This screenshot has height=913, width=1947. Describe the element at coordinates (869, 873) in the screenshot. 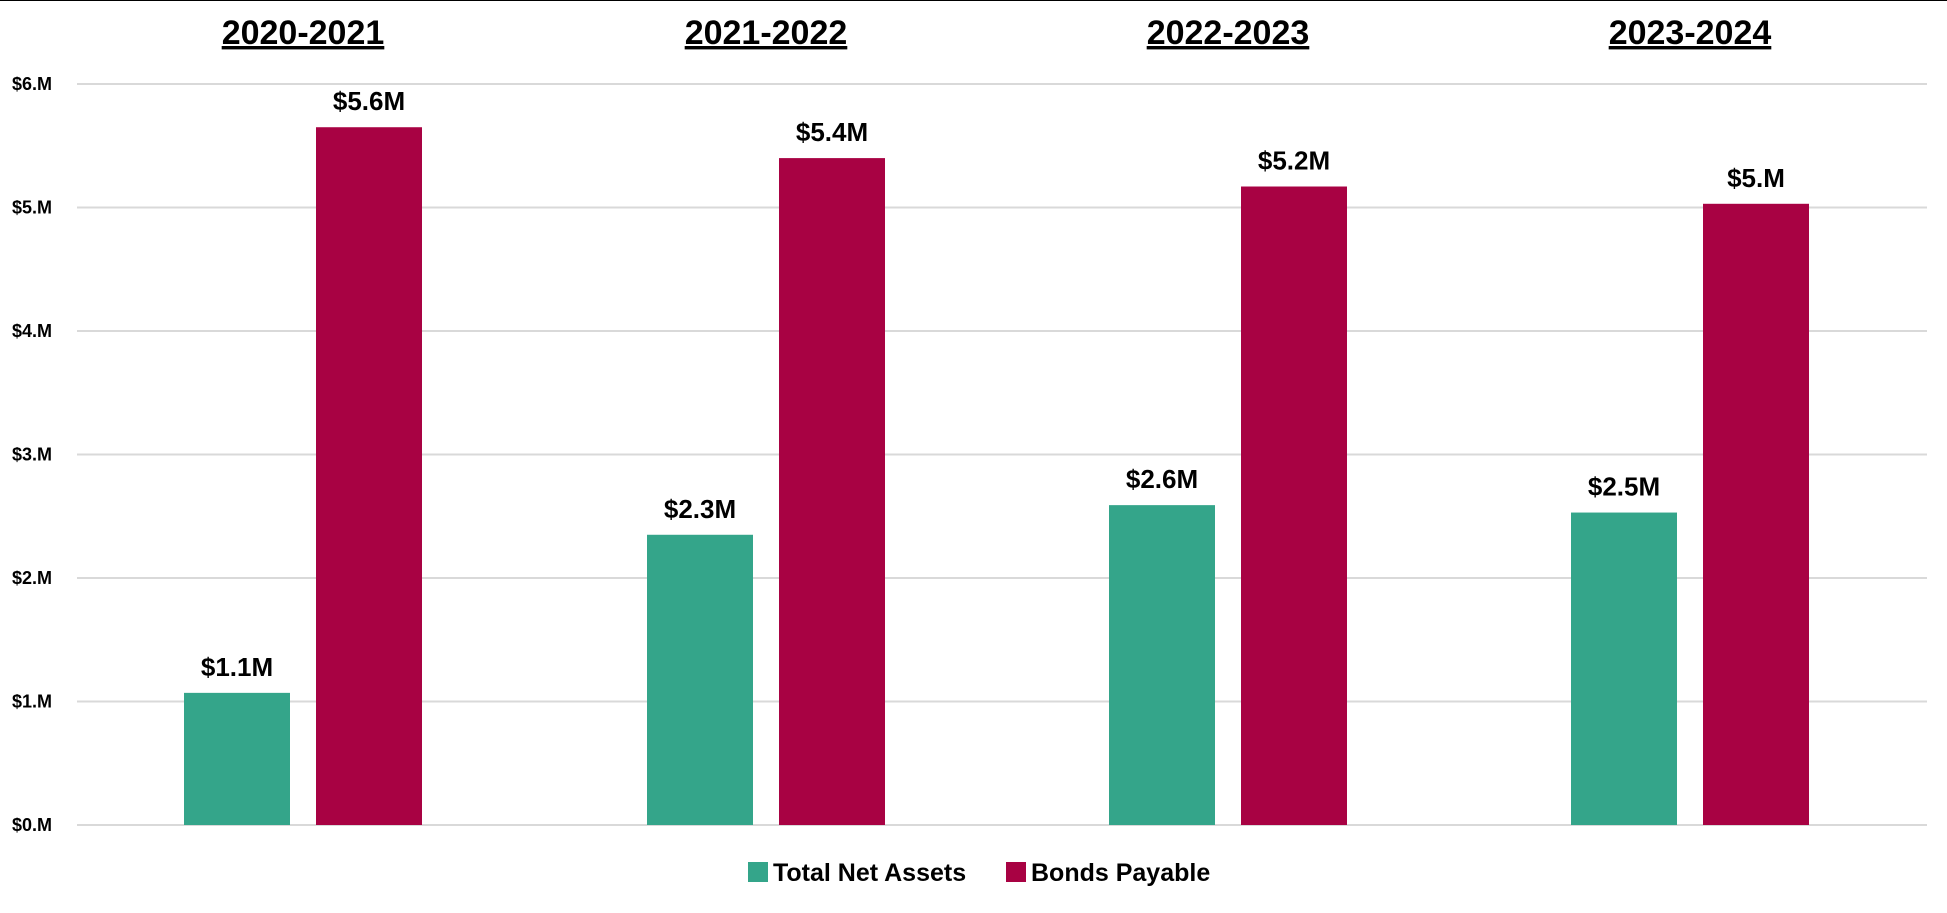

I see `legend-label: Total Net Assets` at that location.